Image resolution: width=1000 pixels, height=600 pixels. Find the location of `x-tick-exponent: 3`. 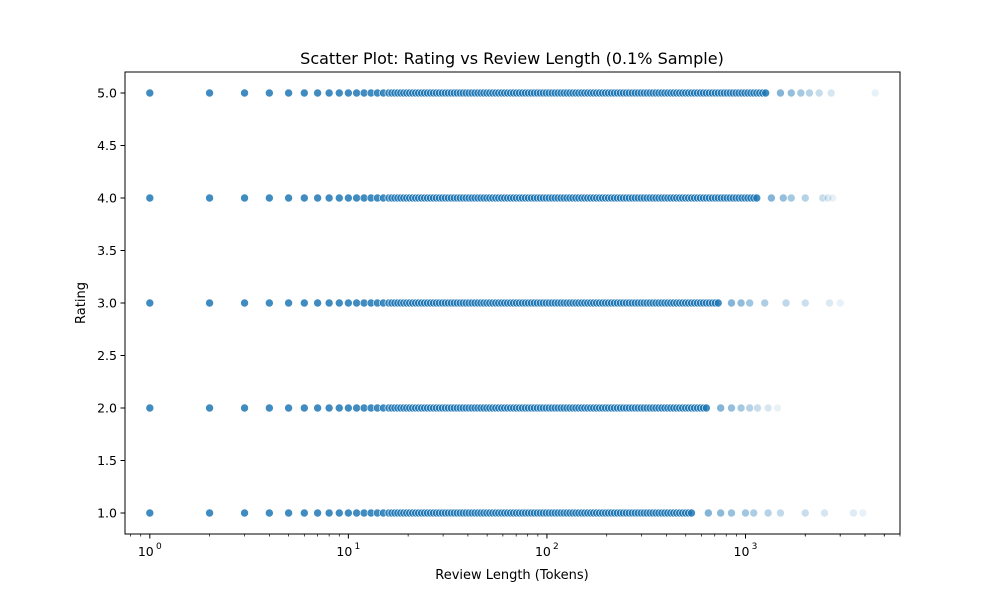

x-tick-exponent: 3 is located at coordinates (755, 547).